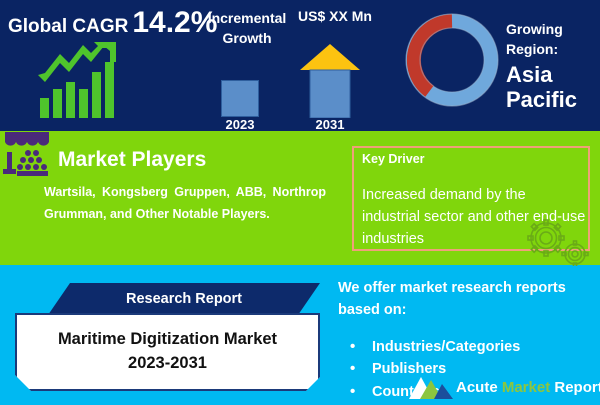  Describe the element at coordinates (175, 22) in the screenshot. I see `cagr-value: 14.2%` at that location.